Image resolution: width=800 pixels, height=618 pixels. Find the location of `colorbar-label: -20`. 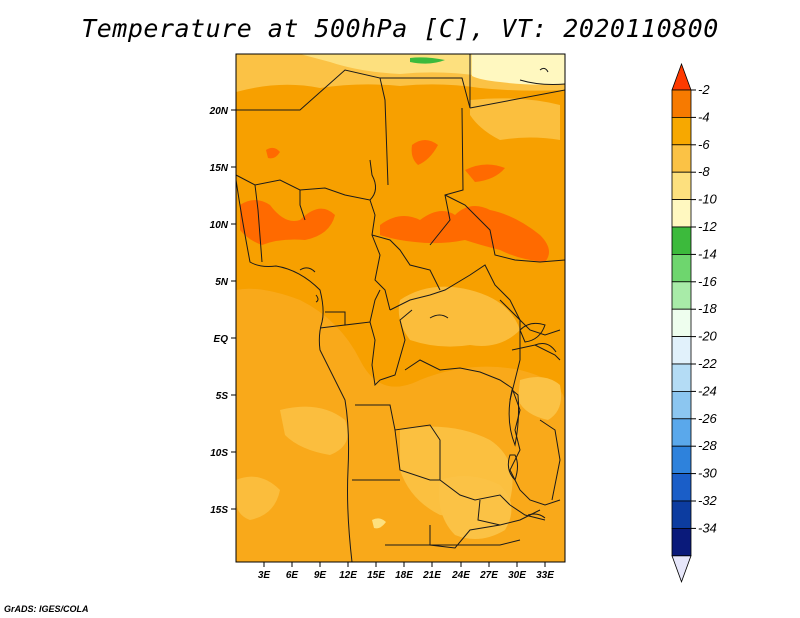

colorbar-label: -20 is located at coordinates (708, 336).